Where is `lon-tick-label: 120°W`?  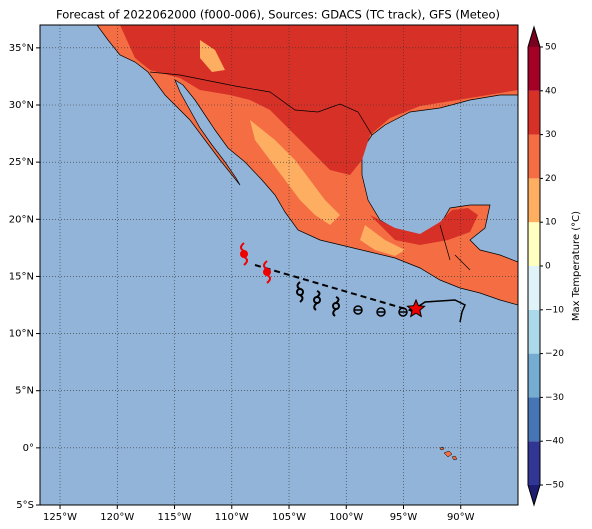 lon-tick-label: 120°W is located at coordinates (117, 517).